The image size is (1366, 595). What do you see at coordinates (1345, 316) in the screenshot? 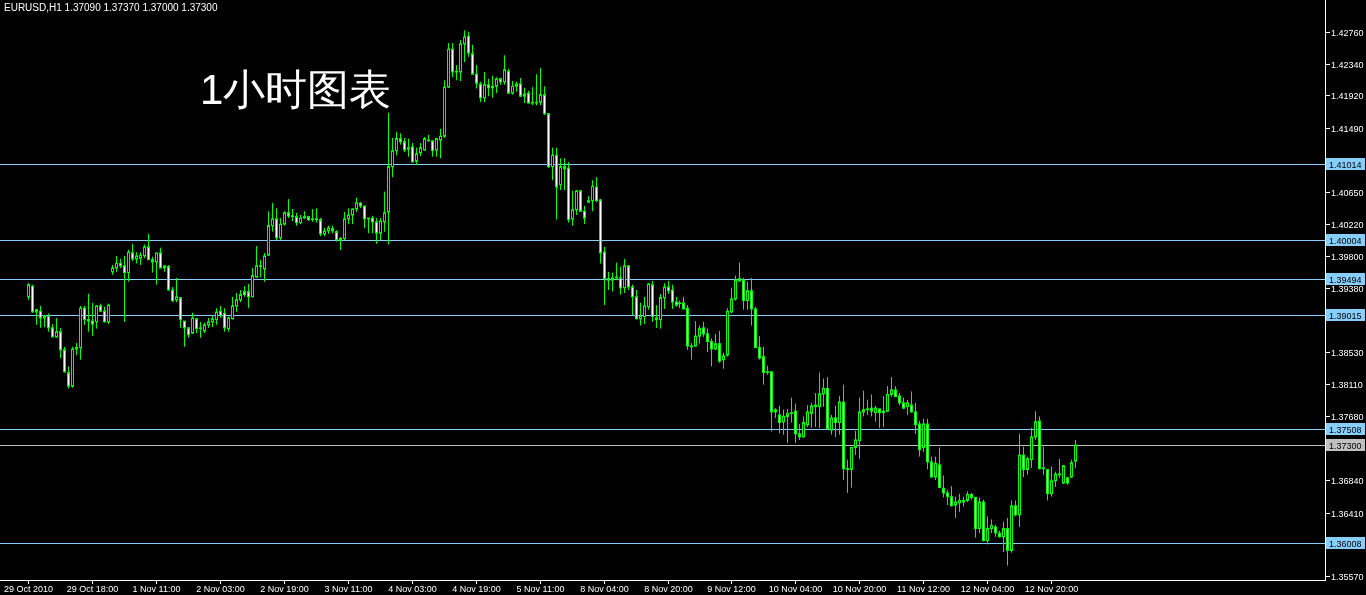
I see `ref-line-label: 1.39015` at bounding box center [1345, 316].